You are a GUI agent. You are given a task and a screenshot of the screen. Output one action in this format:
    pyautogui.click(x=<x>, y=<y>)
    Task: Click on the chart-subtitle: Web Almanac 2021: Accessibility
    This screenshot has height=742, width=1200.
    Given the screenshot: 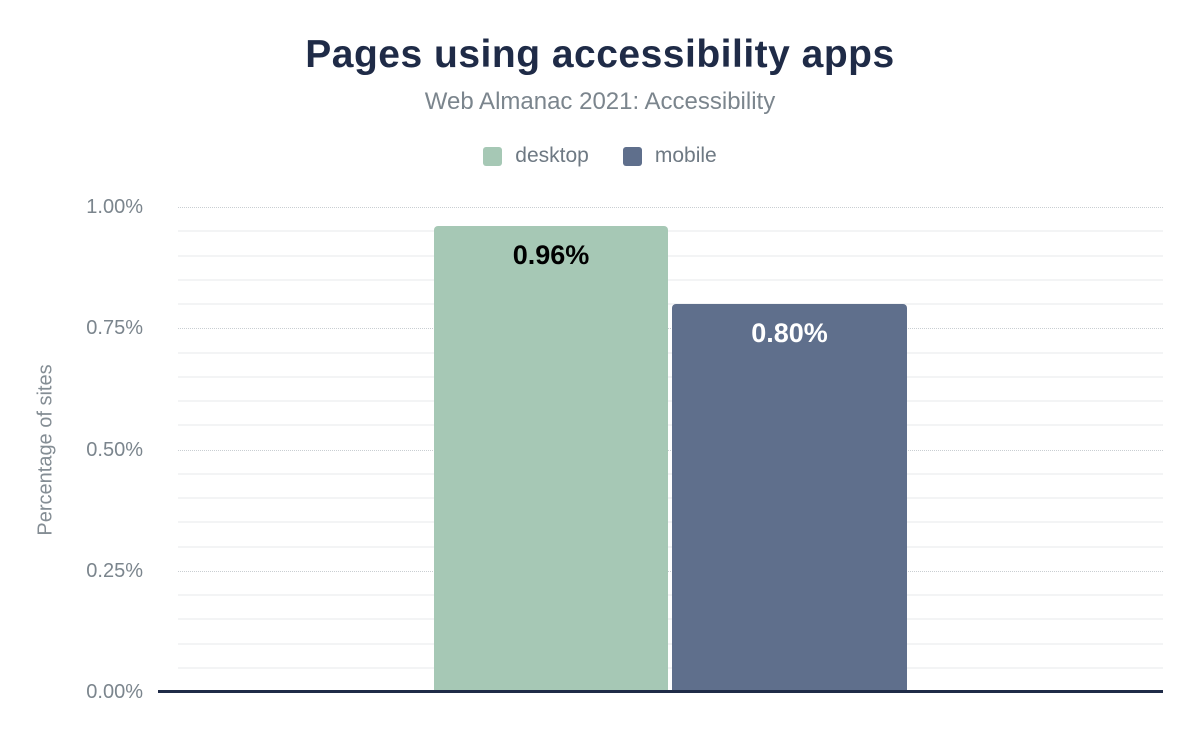 What is the action you would take?
    pyautogui.click(x=600, y=101)
    